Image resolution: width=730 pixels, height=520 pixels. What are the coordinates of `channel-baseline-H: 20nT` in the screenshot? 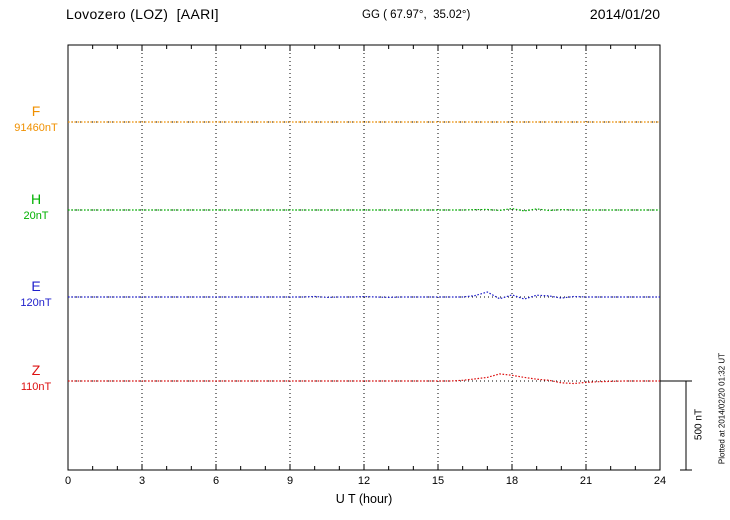 It's located at (36, 216).